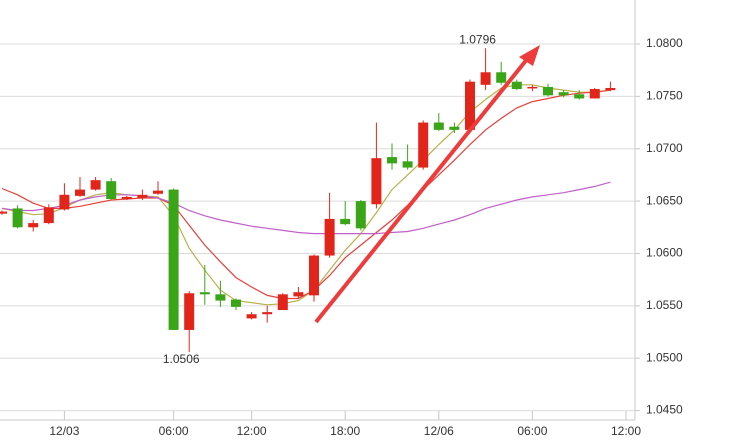  I want to click on y-tick-label: 1.0700, so click(664, 148).